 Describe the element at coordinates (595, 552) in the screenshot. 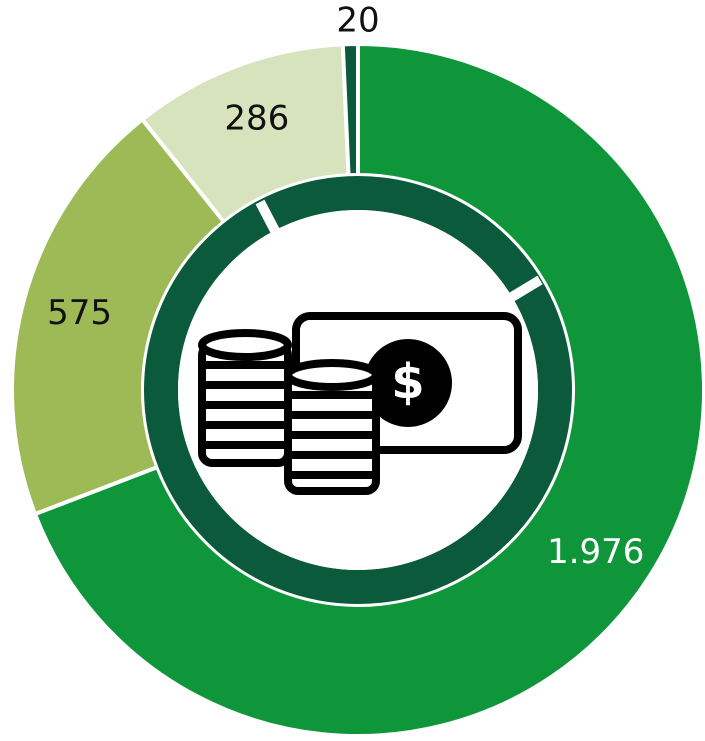

I see `data-label: 1.976` at that location.